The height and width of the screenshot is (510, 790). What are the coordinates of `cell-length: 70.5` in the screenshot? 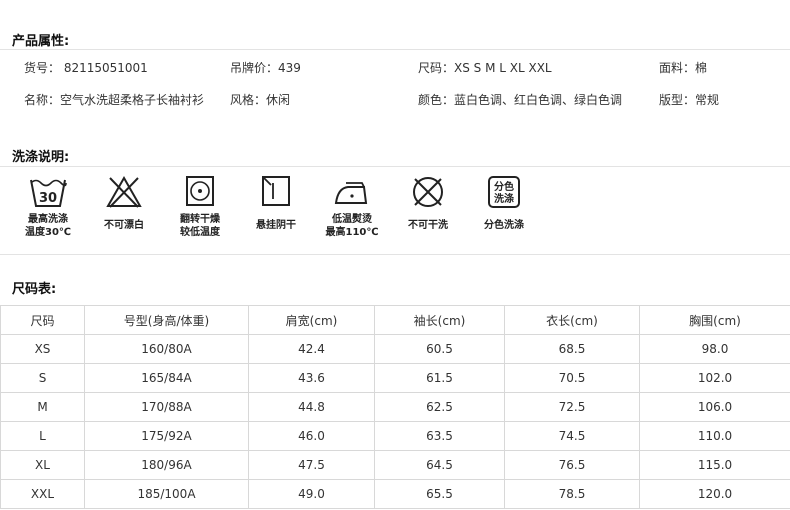 It's located at (572, 378).